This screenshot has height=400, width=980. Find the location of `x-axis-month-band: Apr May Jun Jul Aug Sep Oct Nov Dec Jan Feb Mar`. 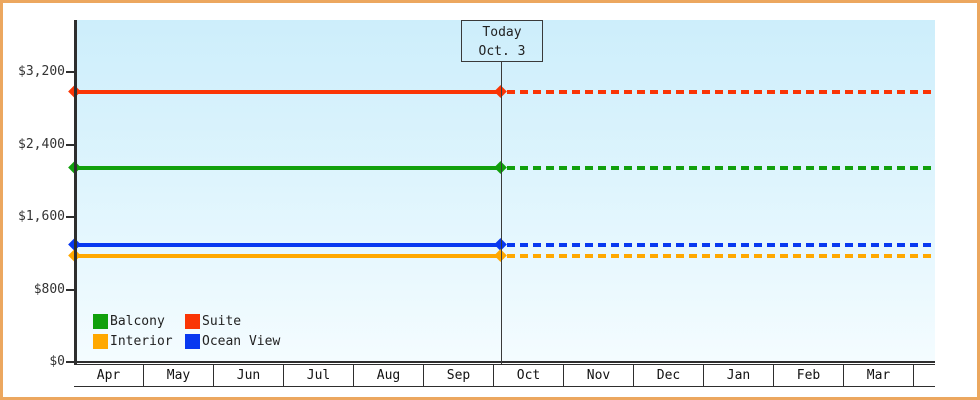

x-axis-month-band: Apr May Jun Jul Aug Sep Oct Nov Dec Jan Feb Mar is located at coordinates (504, 375).